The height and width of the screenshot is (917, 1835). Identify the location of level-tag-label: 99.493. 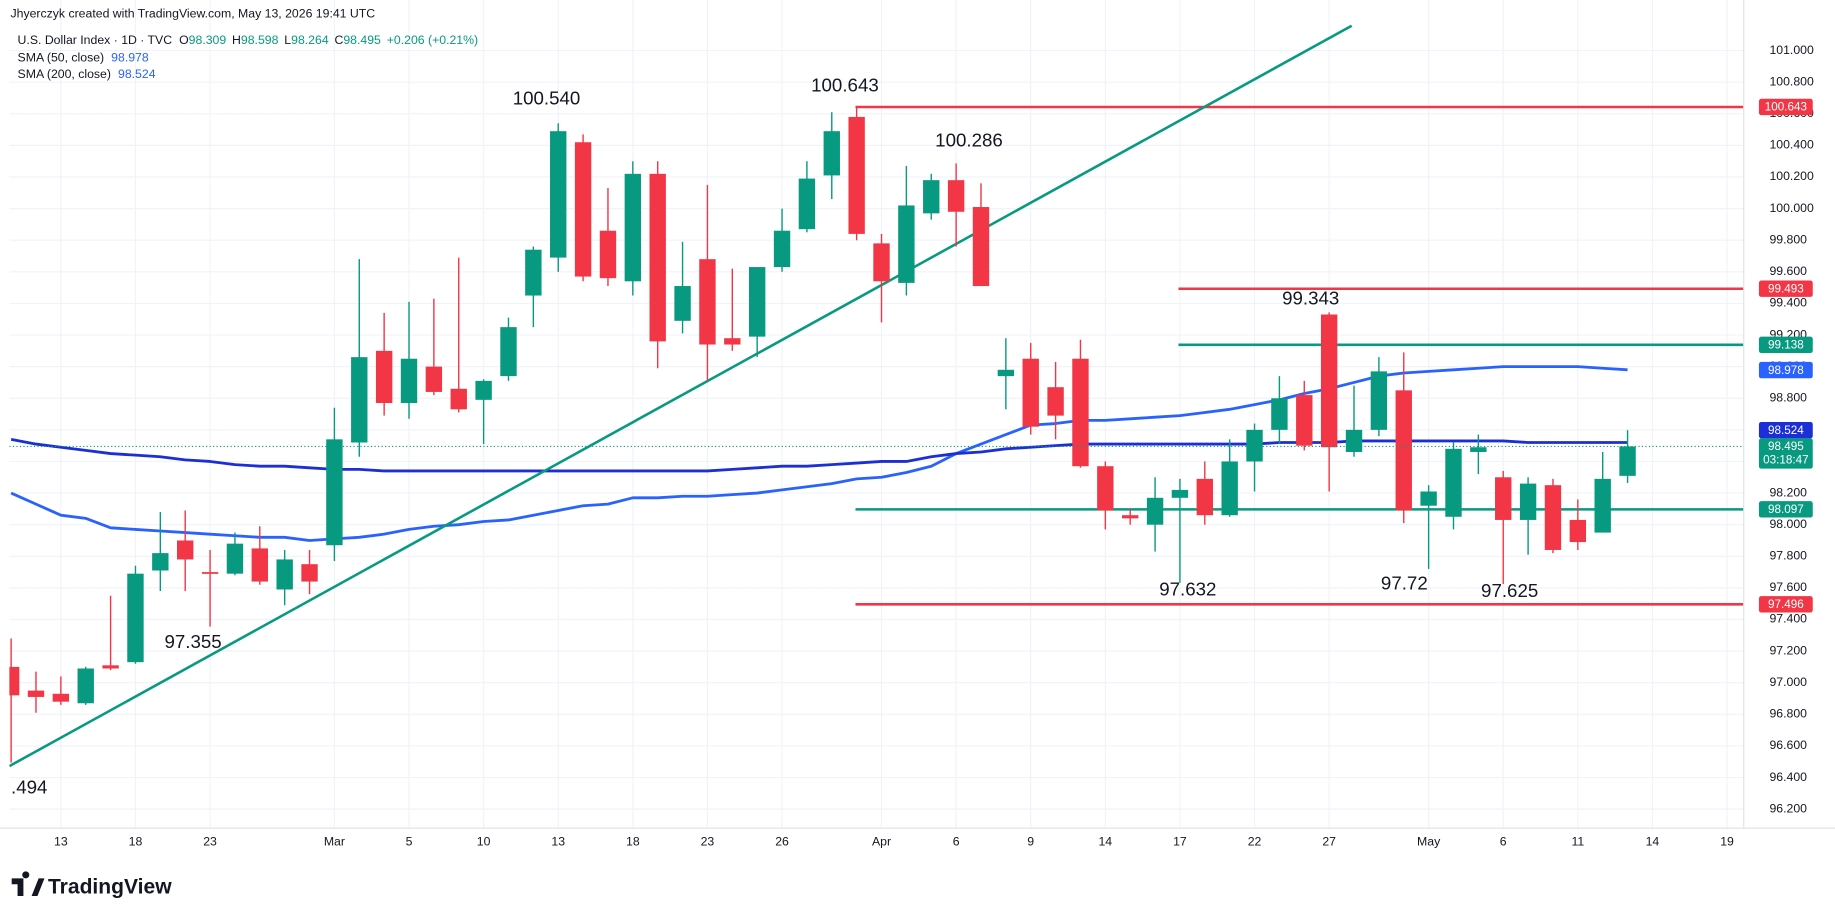
(1786, 288).